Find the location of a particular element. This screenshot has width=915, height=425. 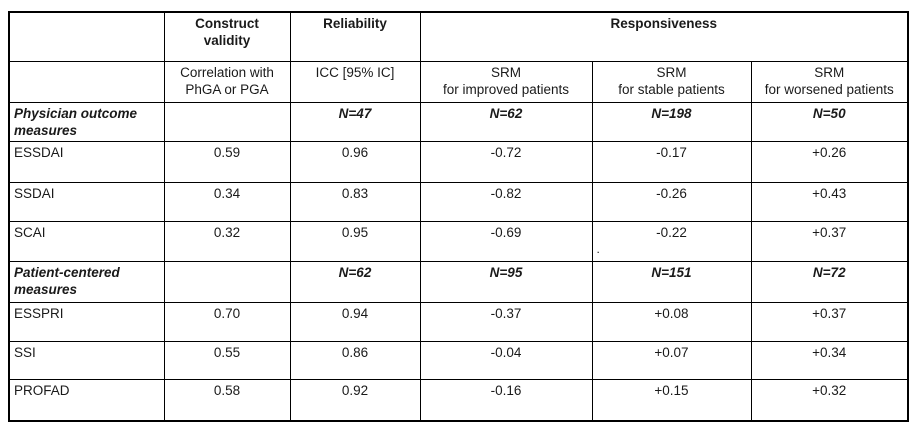

n-count-cell: N=72 is located at coordinates (829, 282).